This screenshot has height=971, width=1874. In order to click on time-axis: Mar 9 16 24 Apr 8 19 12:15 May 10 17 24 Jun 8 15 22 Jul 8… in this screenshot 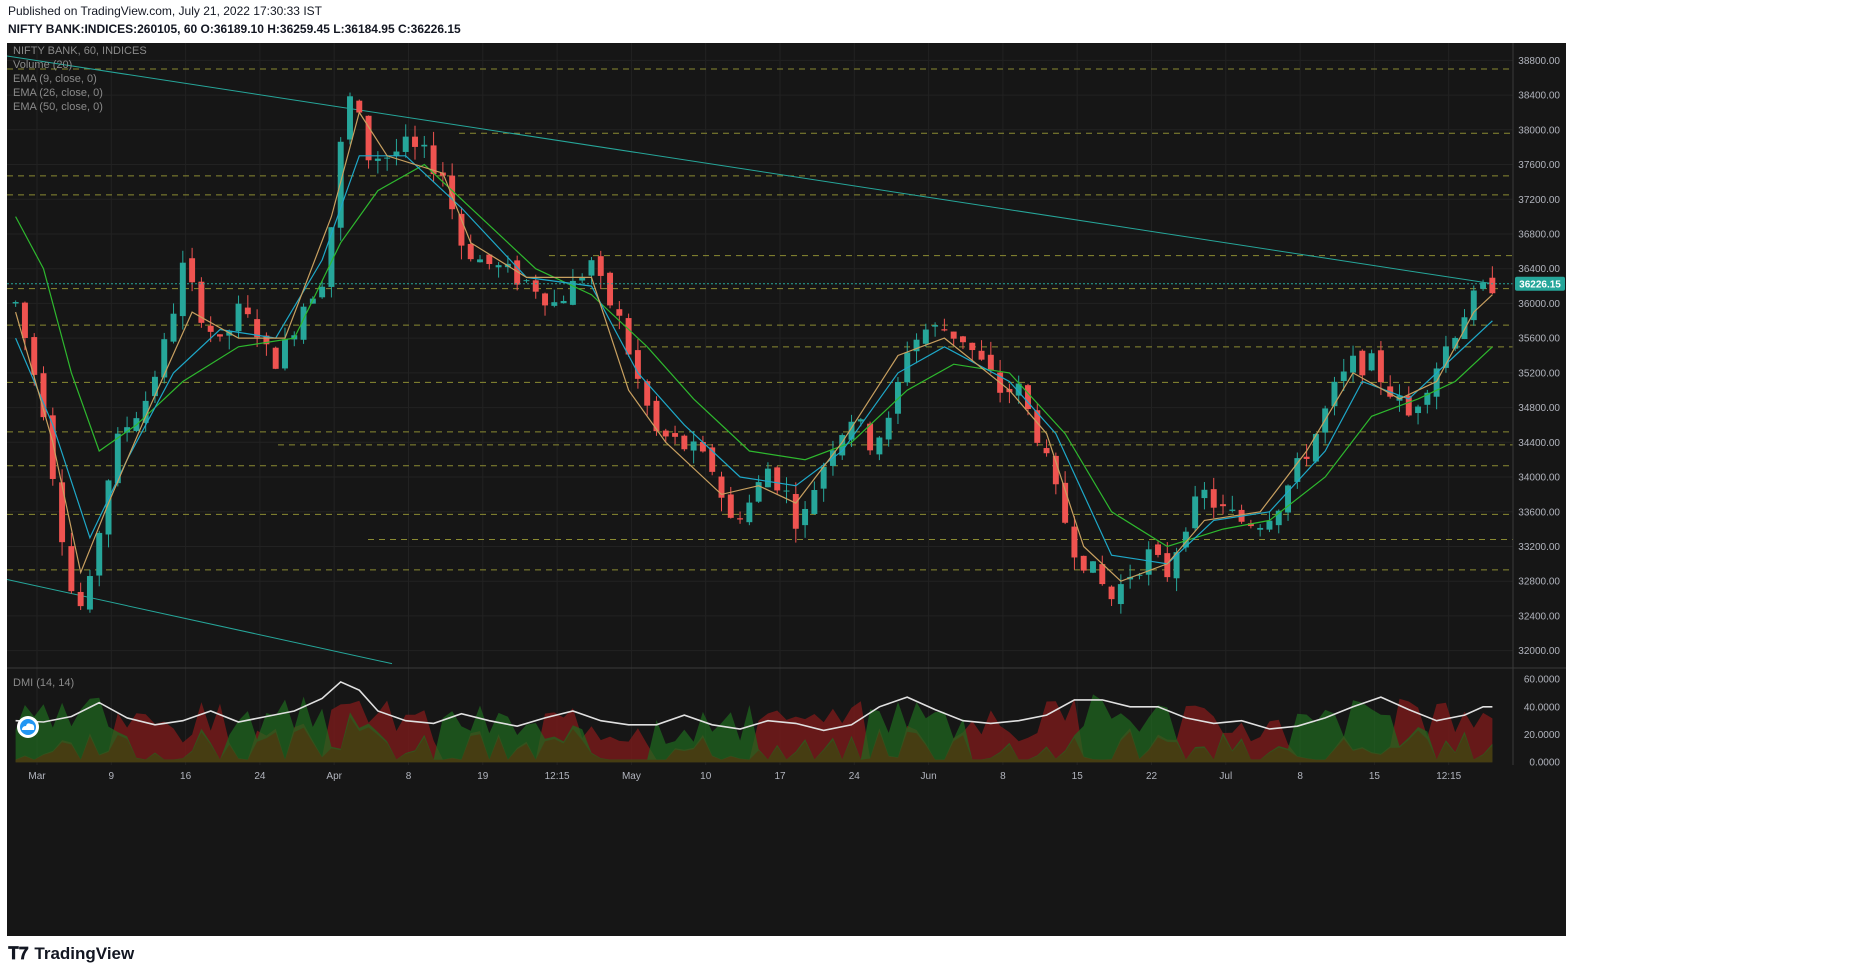, I will do `click(744, 776)`.